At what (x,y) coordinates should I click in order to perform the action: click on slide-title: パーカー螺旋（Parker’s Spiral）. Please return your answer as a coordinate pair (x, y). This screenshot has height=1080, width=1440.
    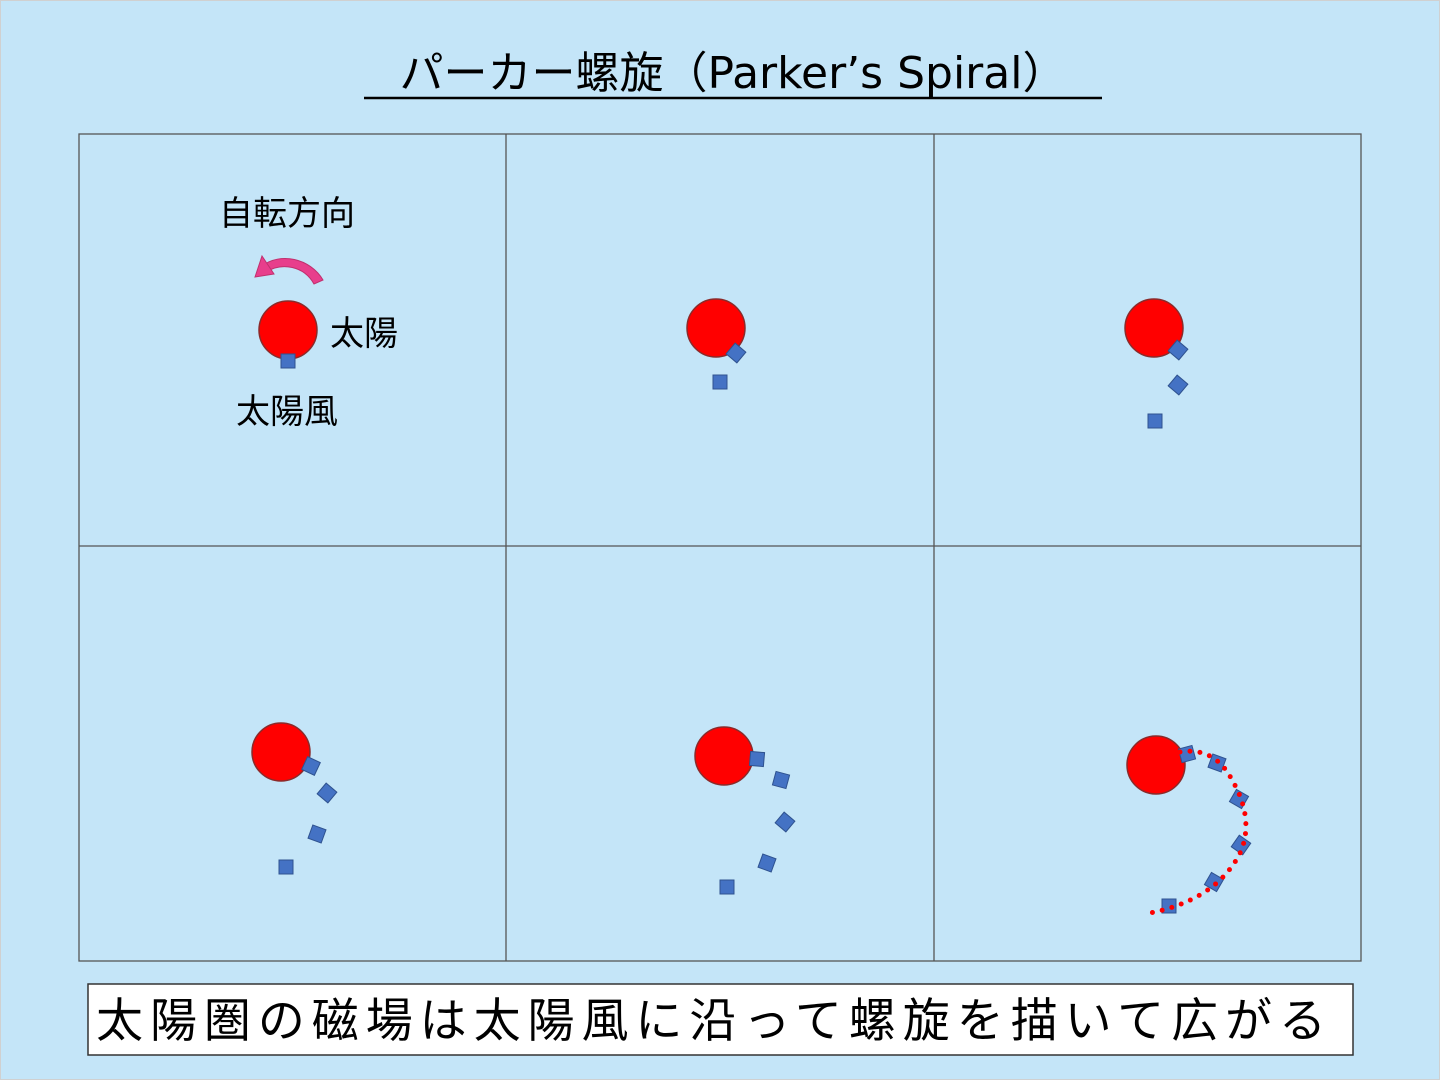
    Looking at the image, I should click on (733, 73).